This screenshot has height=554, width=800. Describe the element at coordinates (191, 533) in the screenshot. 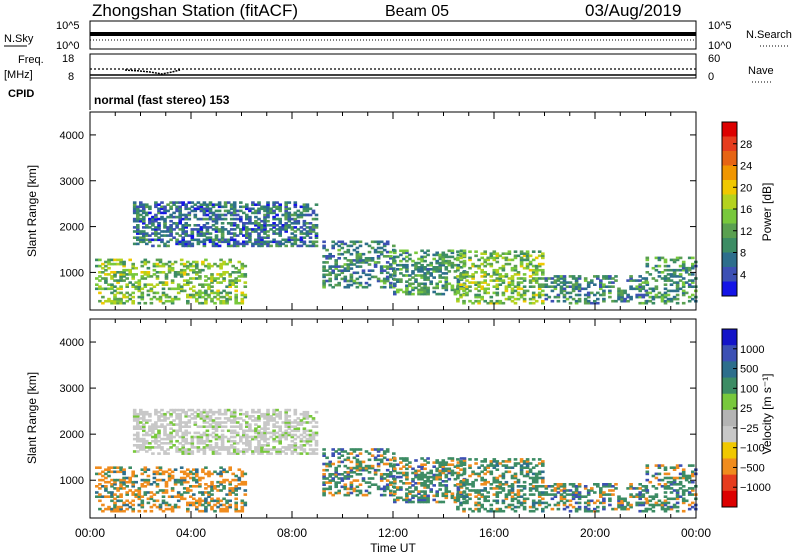

I see `x-tick-label: 04:00` at that location.